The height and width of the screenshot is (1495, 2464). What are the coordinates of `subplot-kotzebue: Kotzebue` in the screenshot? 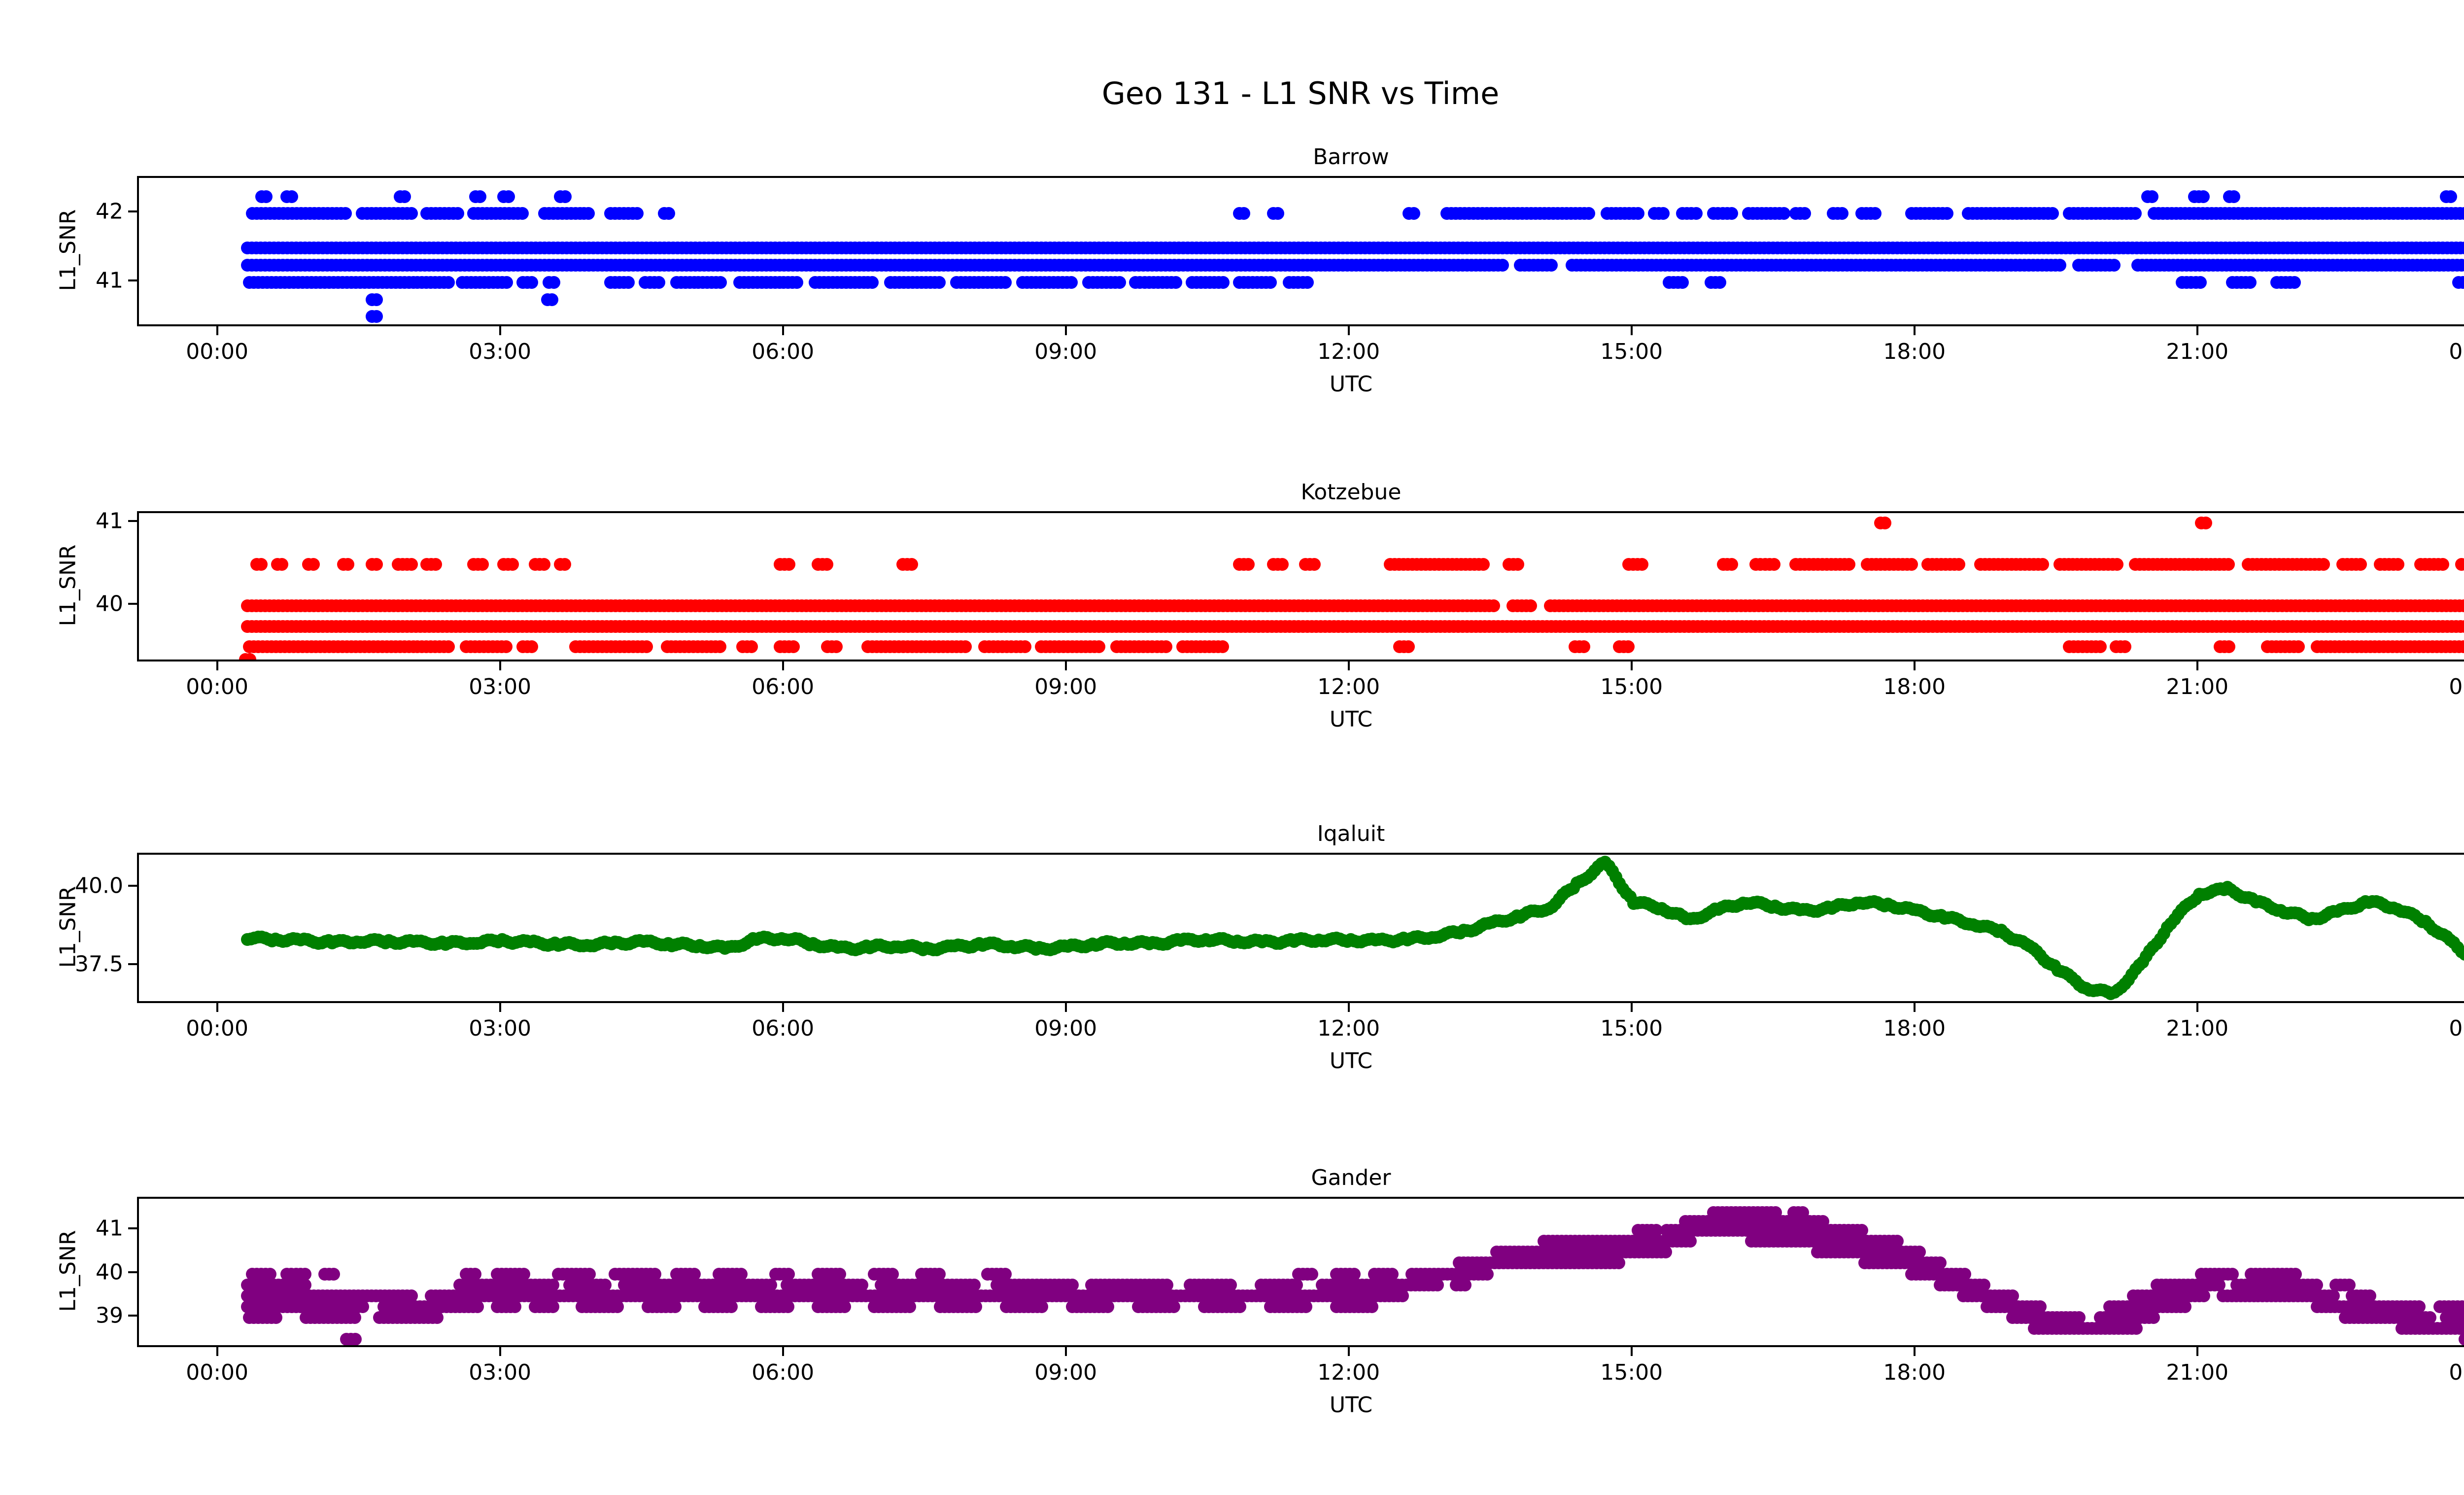 It's located at (1300, 570).